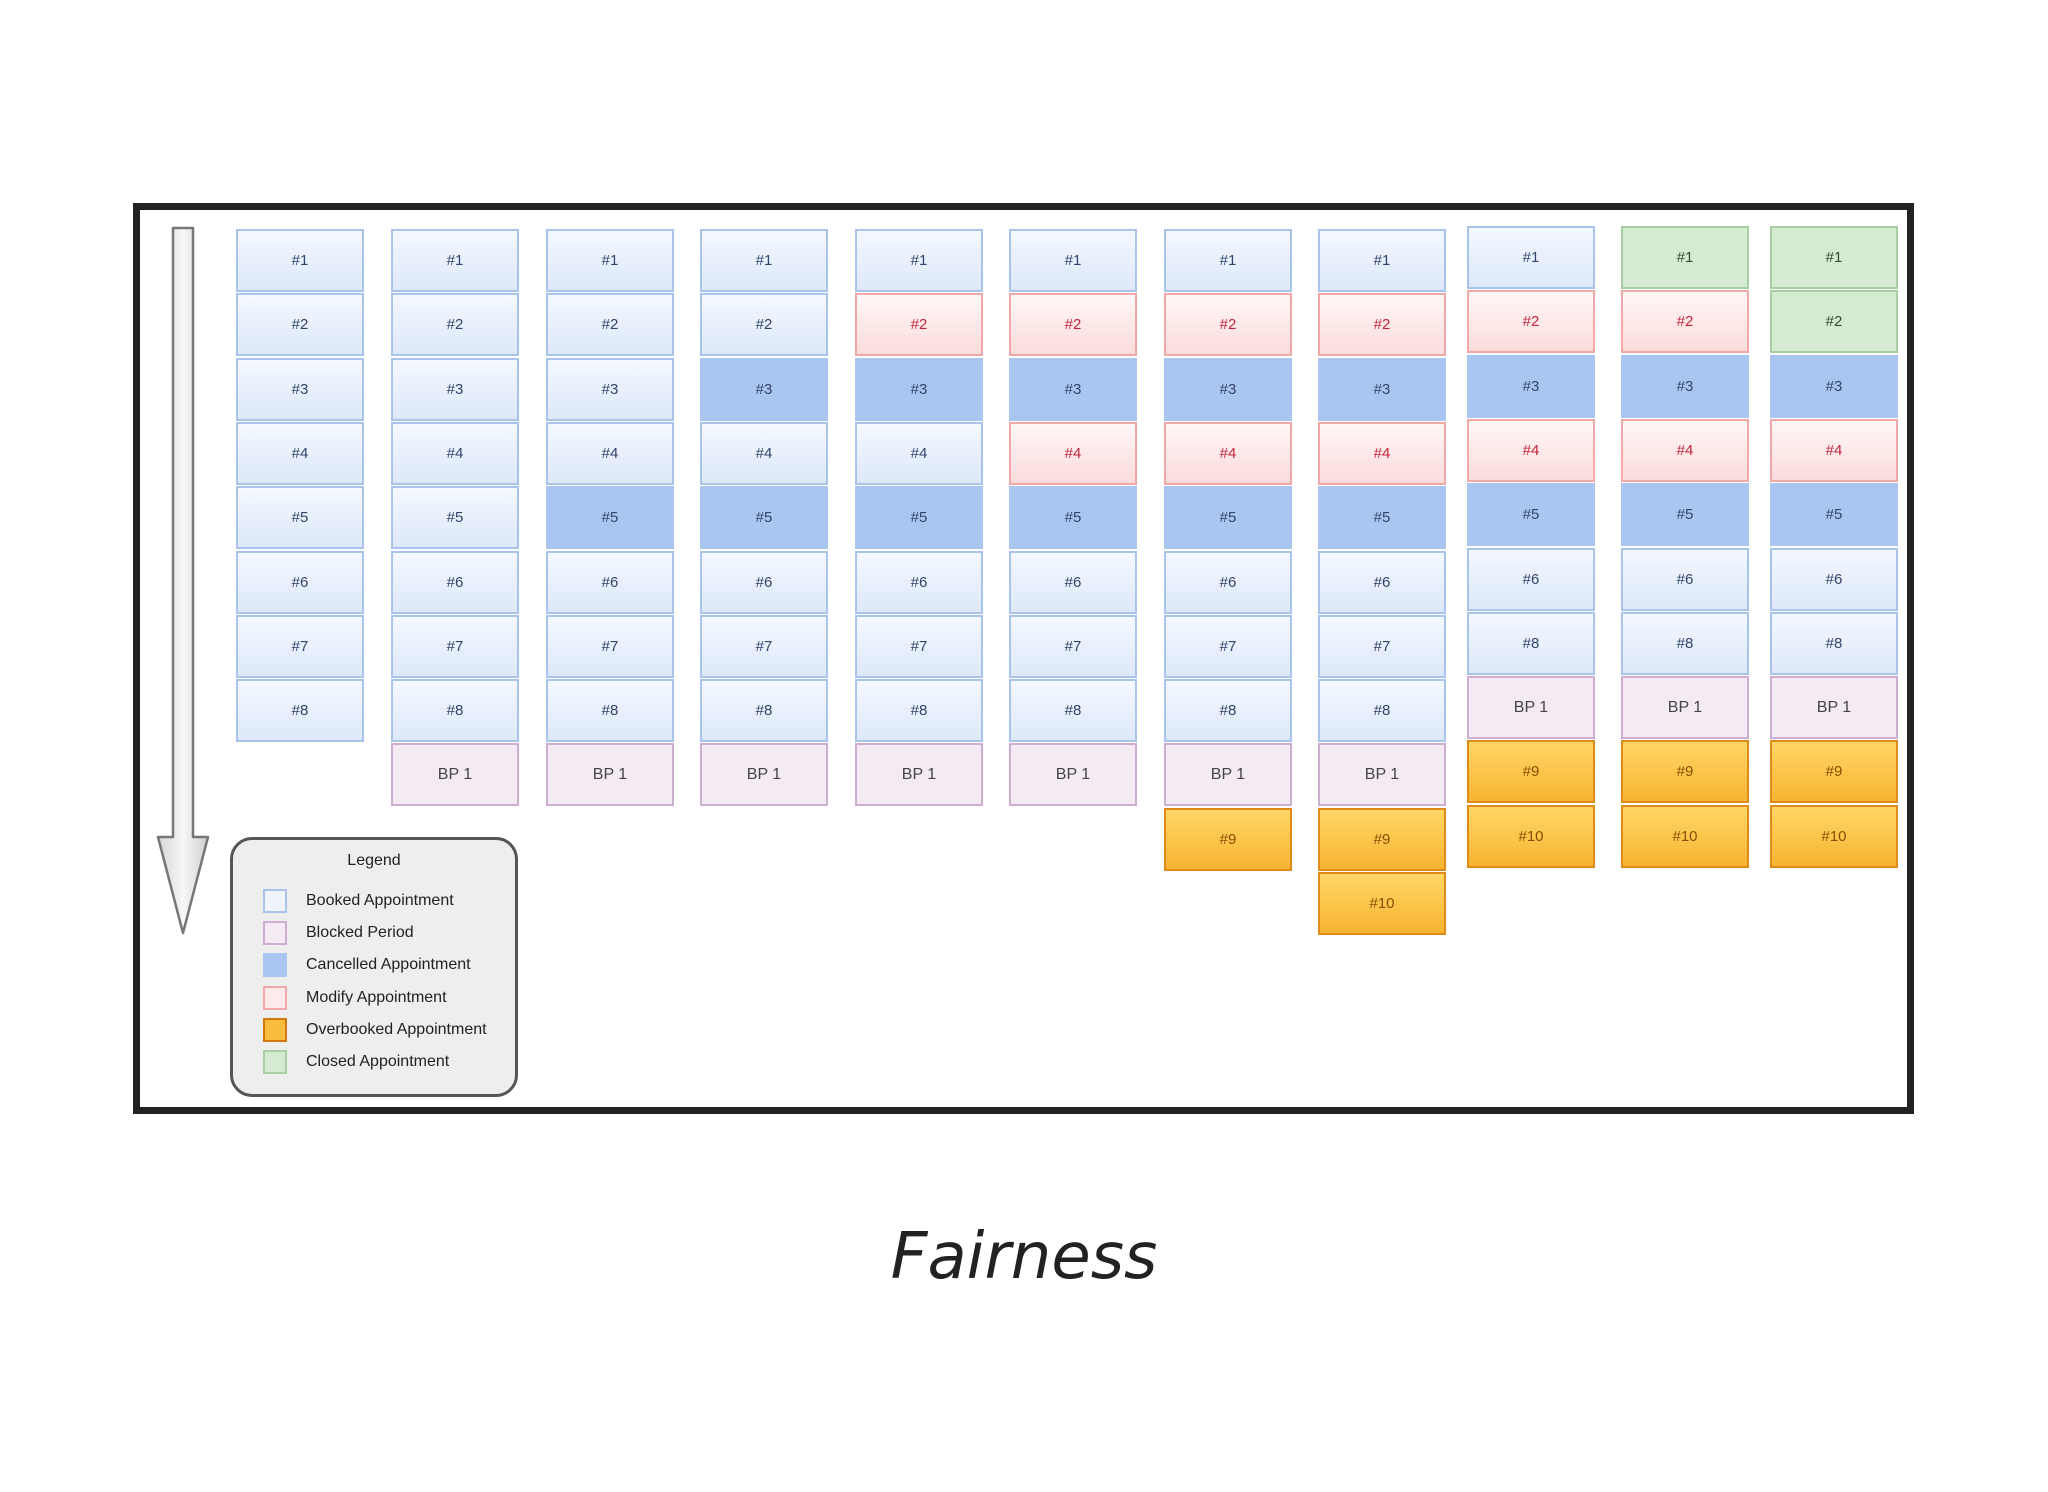 The height and width of the screenshot is (1492, 2048). What do you see at coordinates (374, 860) in the screenshot?
I see `legend-title: Legend` at bounding box center [374, 860].